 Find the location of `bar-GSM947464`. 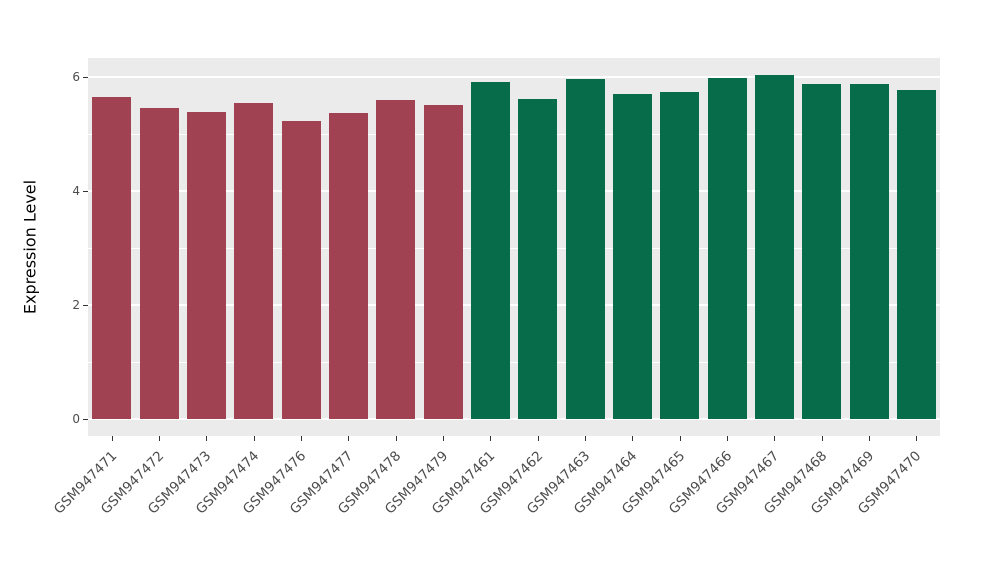

bar-GSM947464 is located at coordinates (632, 256).